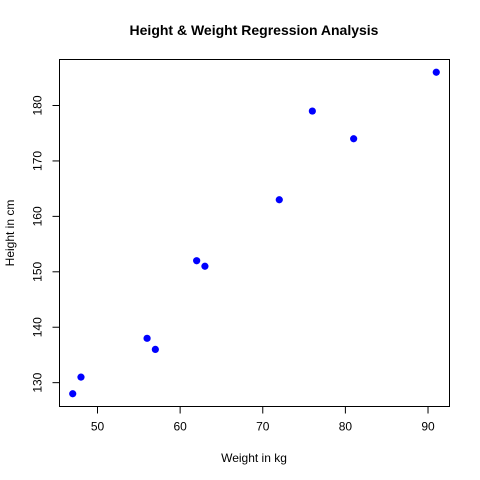 Image resolution: width=480 pixels, height=480 pixels. What do you see at coordinates (98, 427) in the screenshot?
I see `x-tick-label: 50` at bounding box center [98, 427].